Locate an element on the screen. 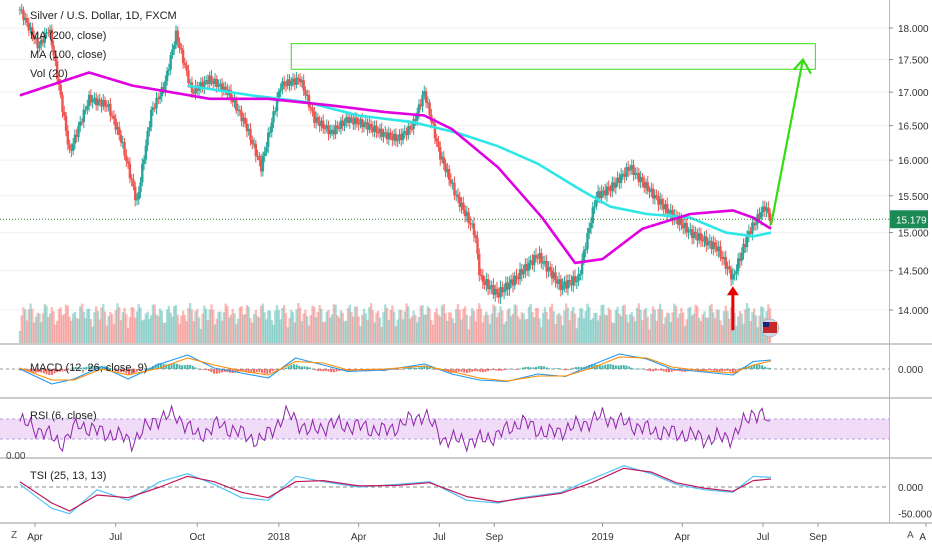 Image resolution: width=932 pixels, height=550 pixels. auto-scale-button: A is located at coordinates (910, 535).